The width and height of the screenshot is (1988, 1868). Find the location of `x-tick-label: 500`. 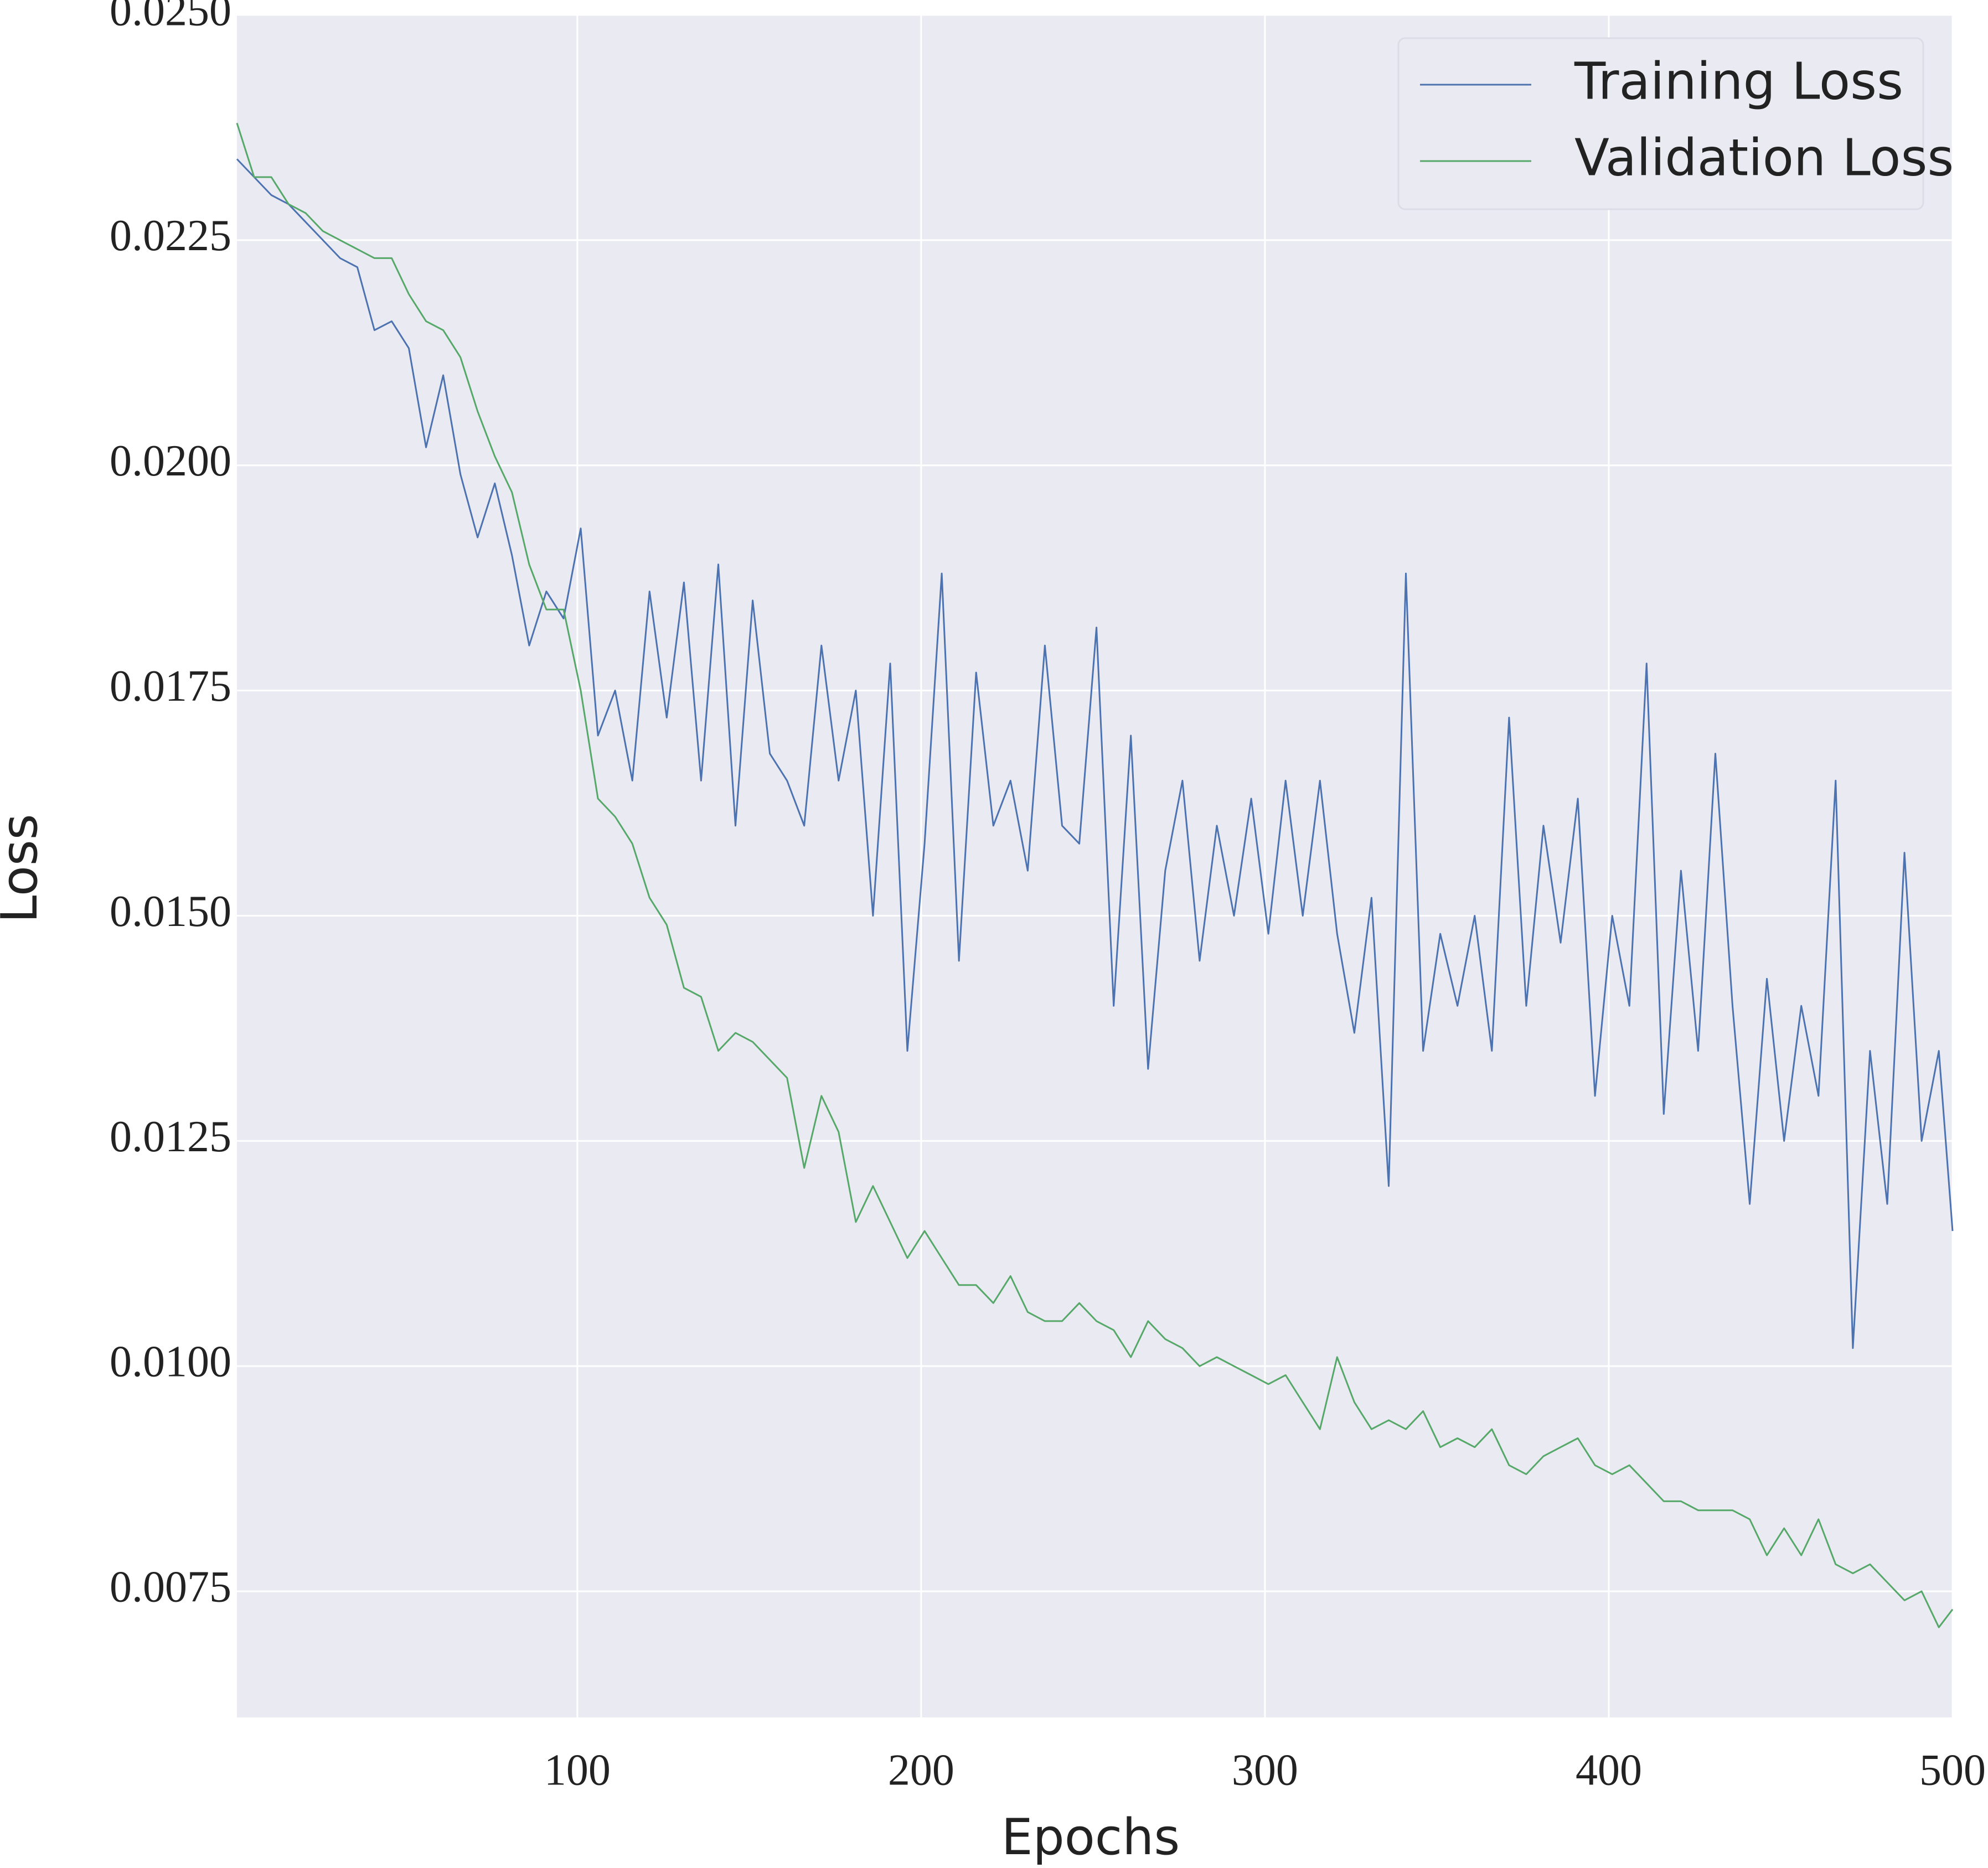

x-tick-label: 500 is located at coordinates (1952, 1770).